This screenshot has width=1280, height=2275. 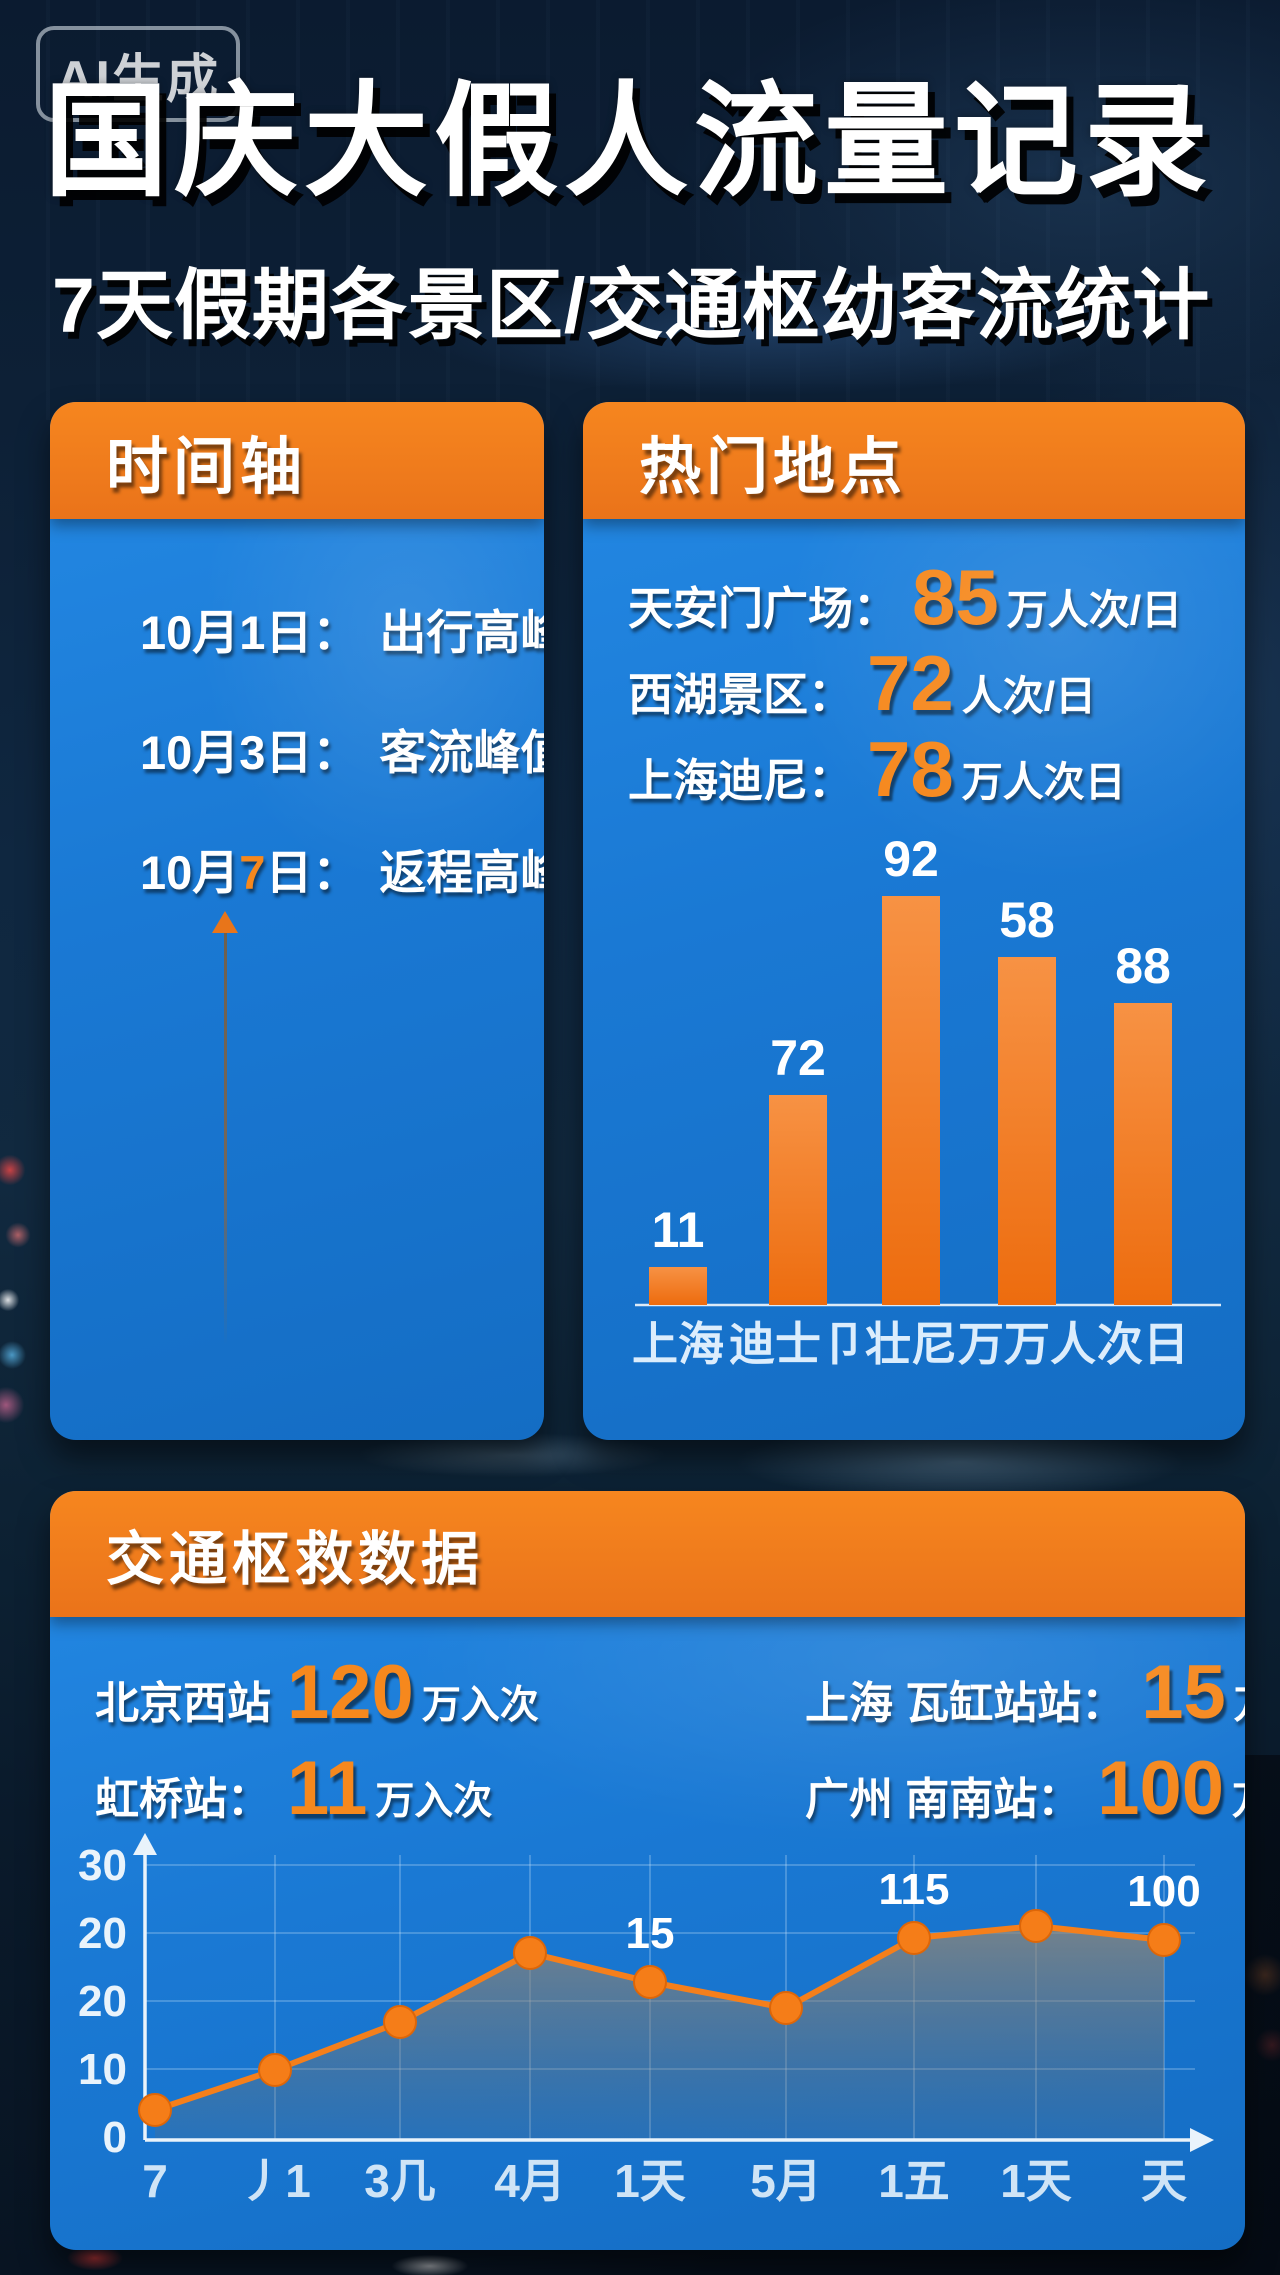 I want to click on traffic-stat-beijingxi: 北京西站 120 万入次, so click(x=317, y=1692).